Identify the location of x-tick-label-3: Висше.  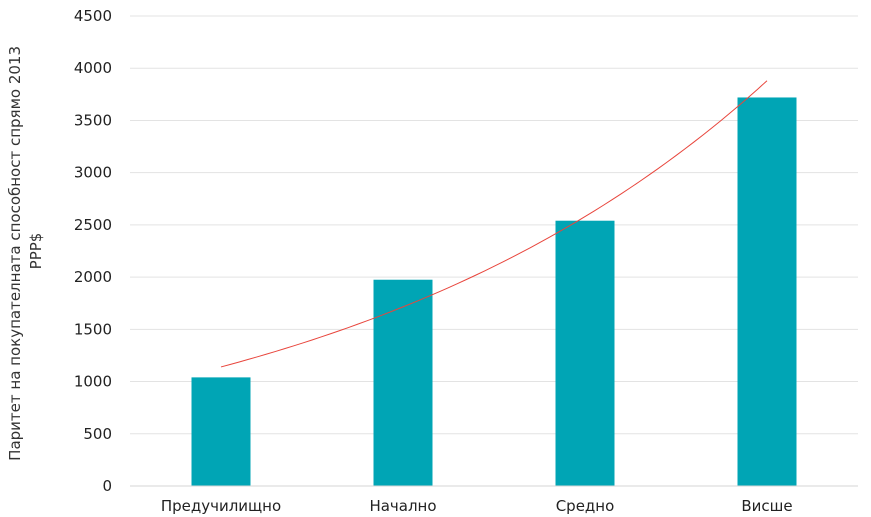
(766, 506).